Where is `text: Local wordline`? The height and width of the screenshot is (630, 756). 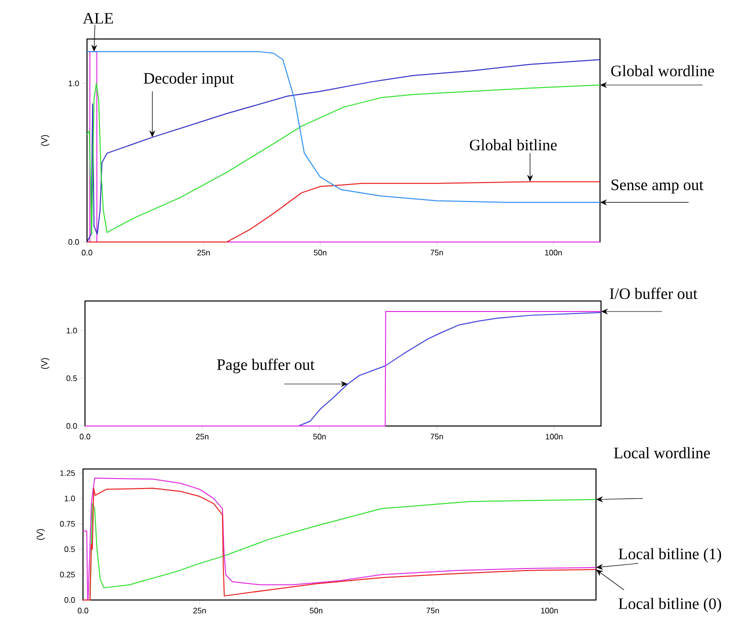
text: Local wordline is located at coordinates (662, 452).